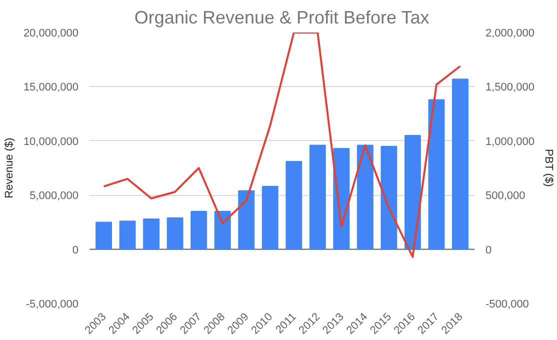 This screenshot has width=557, height=340. Describe the element at coordinates (54, 196) in the screenshot. I see `y-tick-label: 5,000,000` at that location.